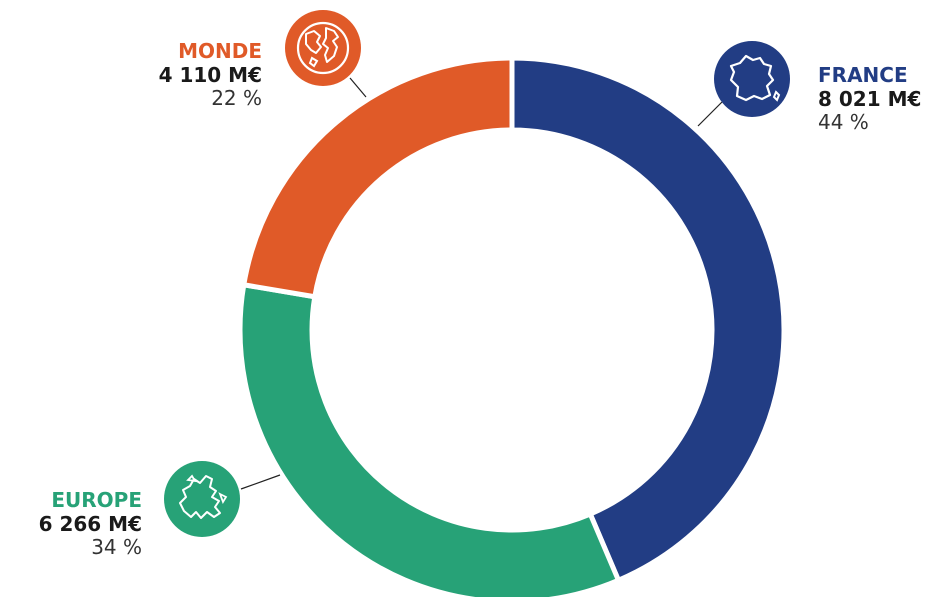 This screenshot has height=597, width=943. Describe the element at coordinates (752, 79) in the screenshot. I see `france-map-icon` at that location.